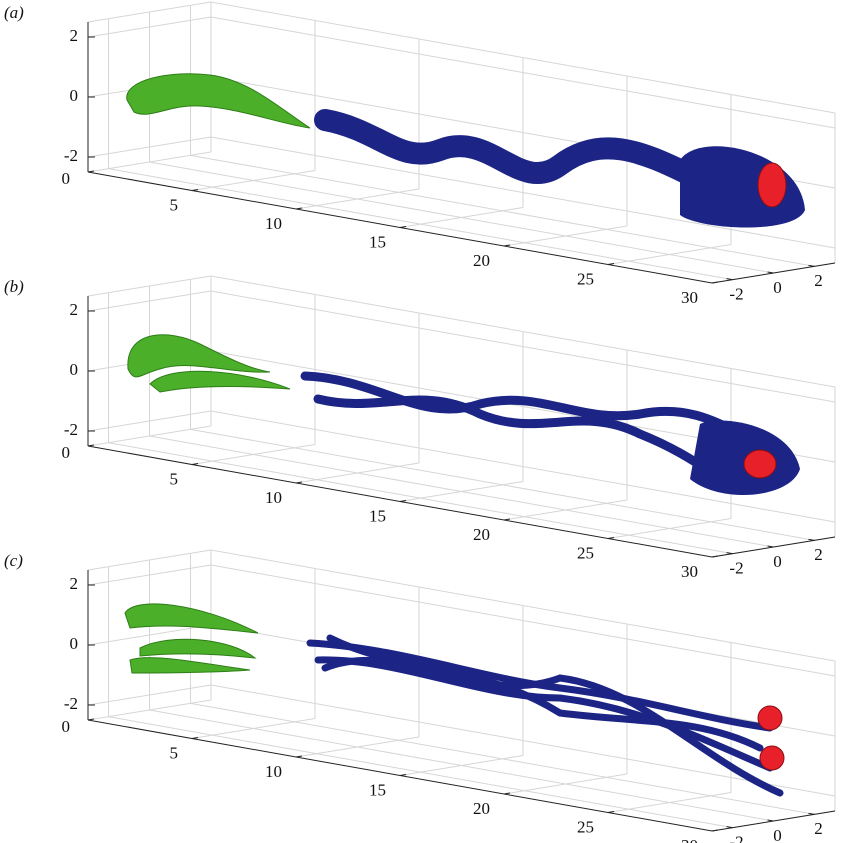  I want to click on panel-label: (c), so click(13, 560).